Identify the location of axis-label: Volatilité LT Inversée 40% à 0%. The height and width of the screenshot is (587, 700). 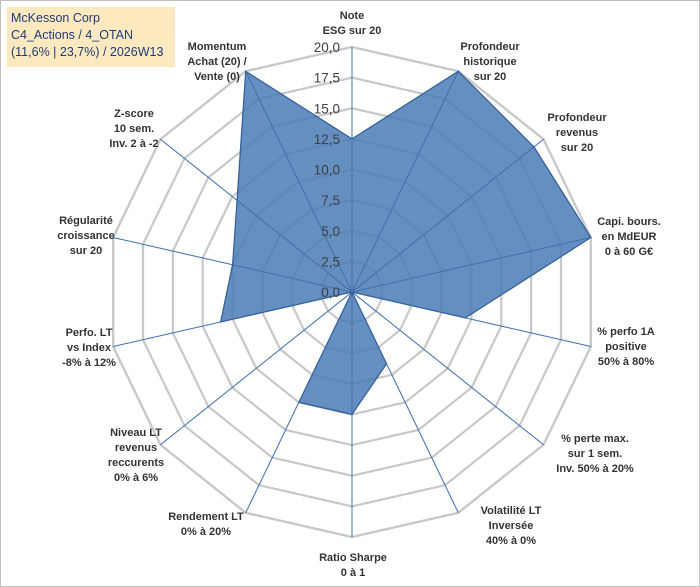
(511, 526).